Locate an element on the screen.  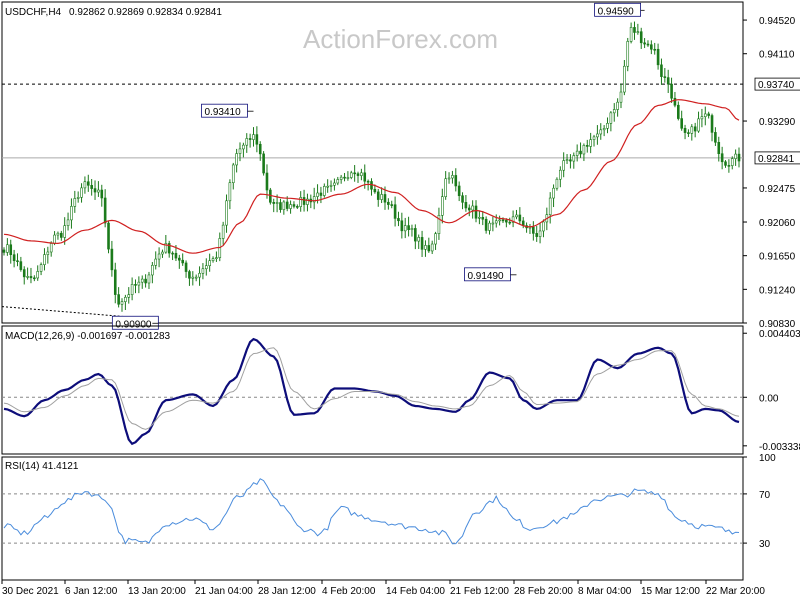
price-annotation: 0.93410 is located at coordinates (222, 112).